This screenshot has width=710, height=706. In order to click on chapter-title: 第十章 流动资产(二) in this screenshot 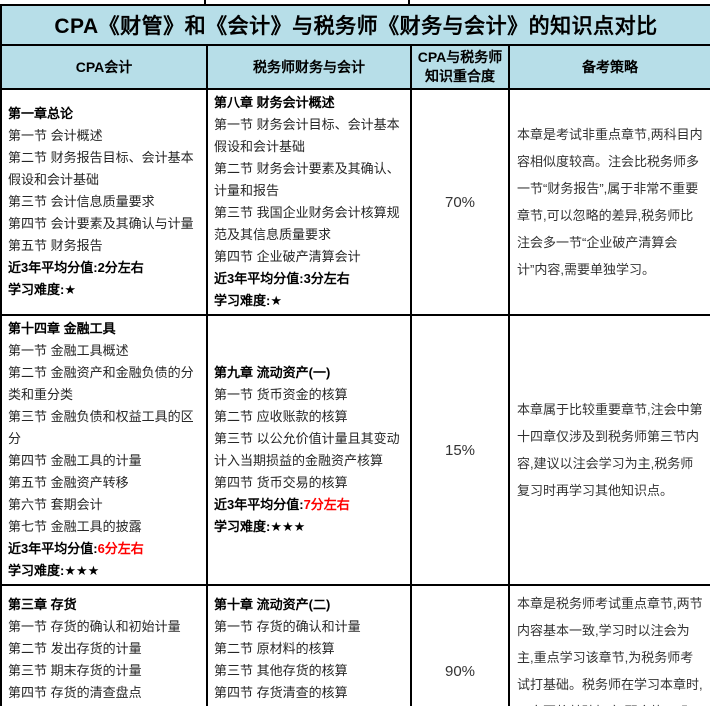, I will do `click(272, 604)`.